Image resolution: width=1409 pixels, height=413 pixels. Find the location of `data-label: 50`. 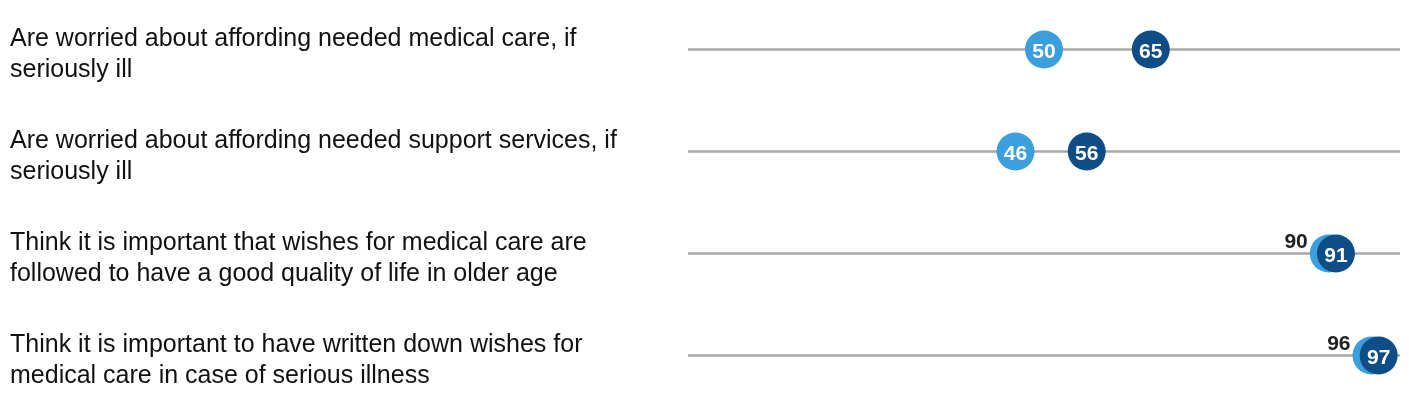

data-label: 50 is located at coordinates (1044, 50).